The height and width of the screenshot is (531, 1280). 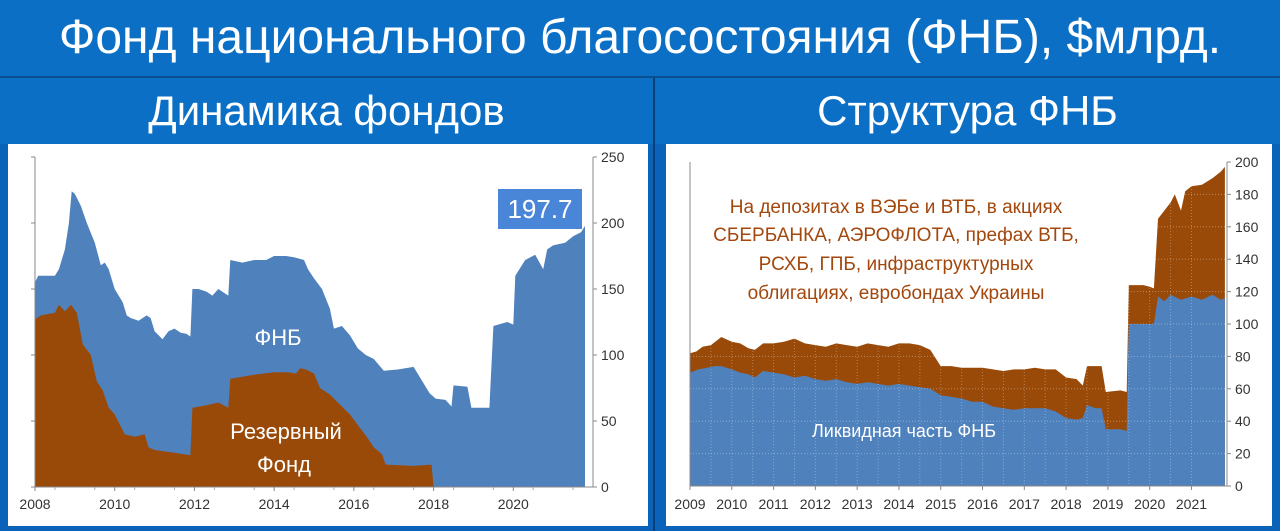 What do you see at coordinates (613, 157) in the screenshot?
I see `y-tick-label: 250` at bounding box center [613, 157].